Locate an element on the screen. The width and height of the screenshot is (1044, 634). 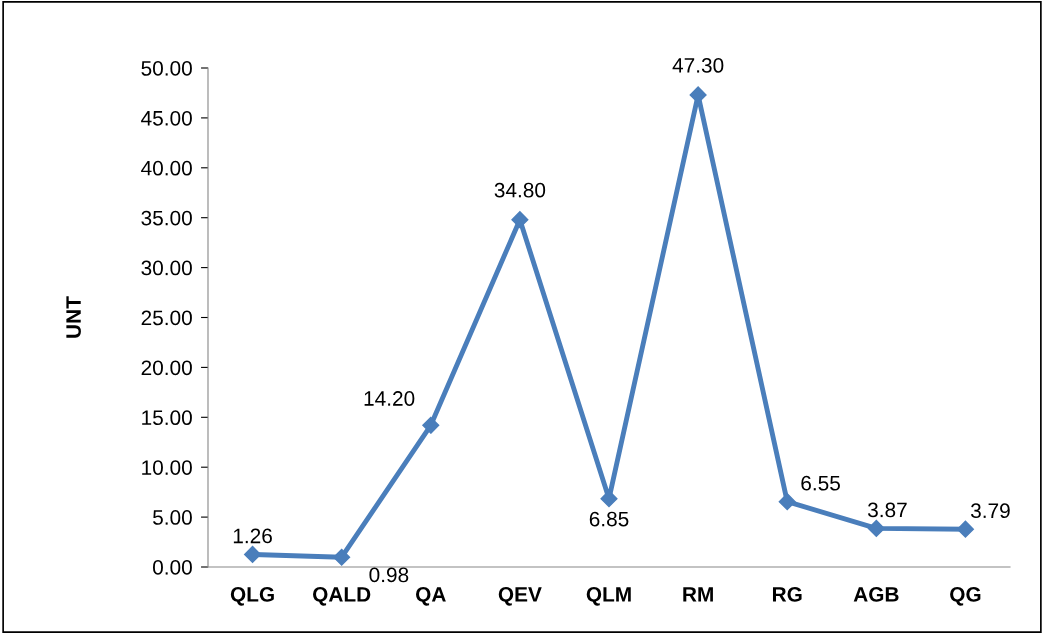
data-label: 47.30 is located at coordinates (698, 65).